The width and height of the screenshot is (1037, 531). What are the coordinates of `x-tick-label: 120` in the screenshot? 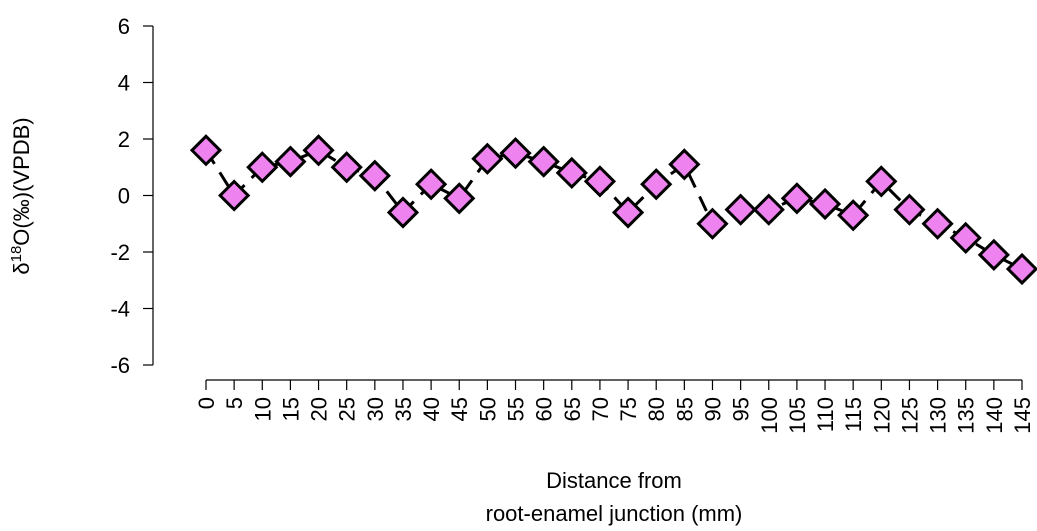 It's located at (881, 415).